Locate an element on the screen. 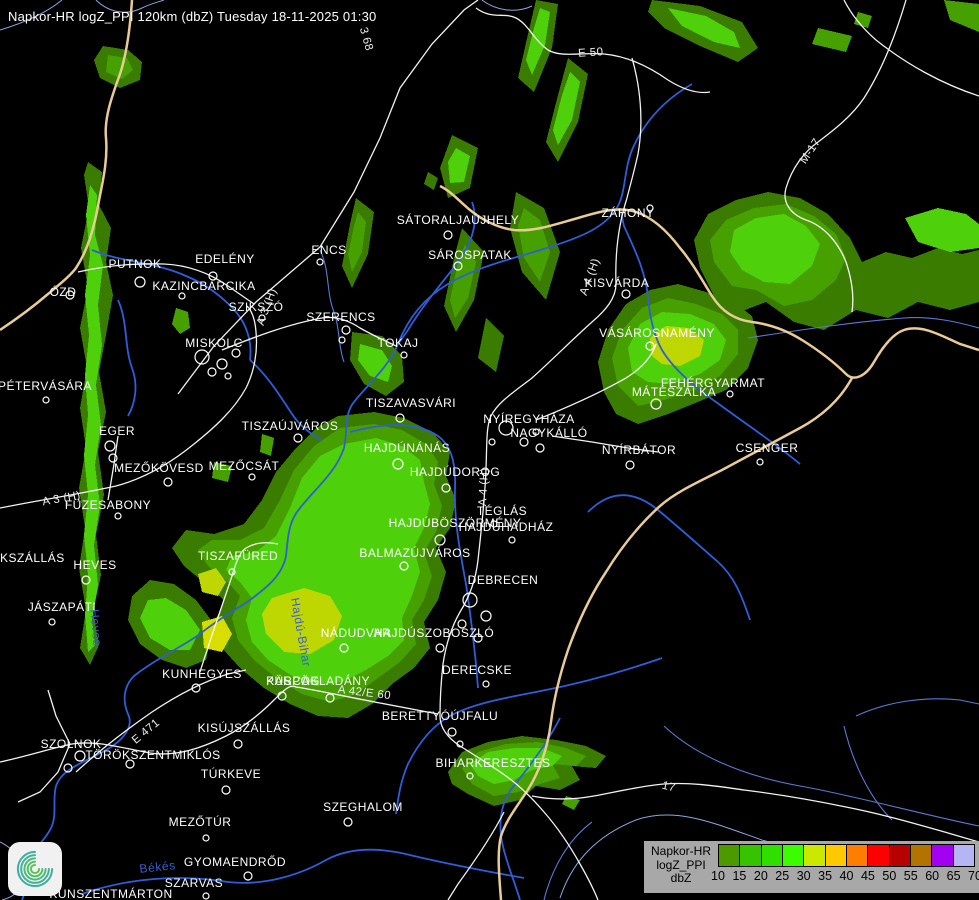  legend-tick: 70 is located at coordinates (973, 876).